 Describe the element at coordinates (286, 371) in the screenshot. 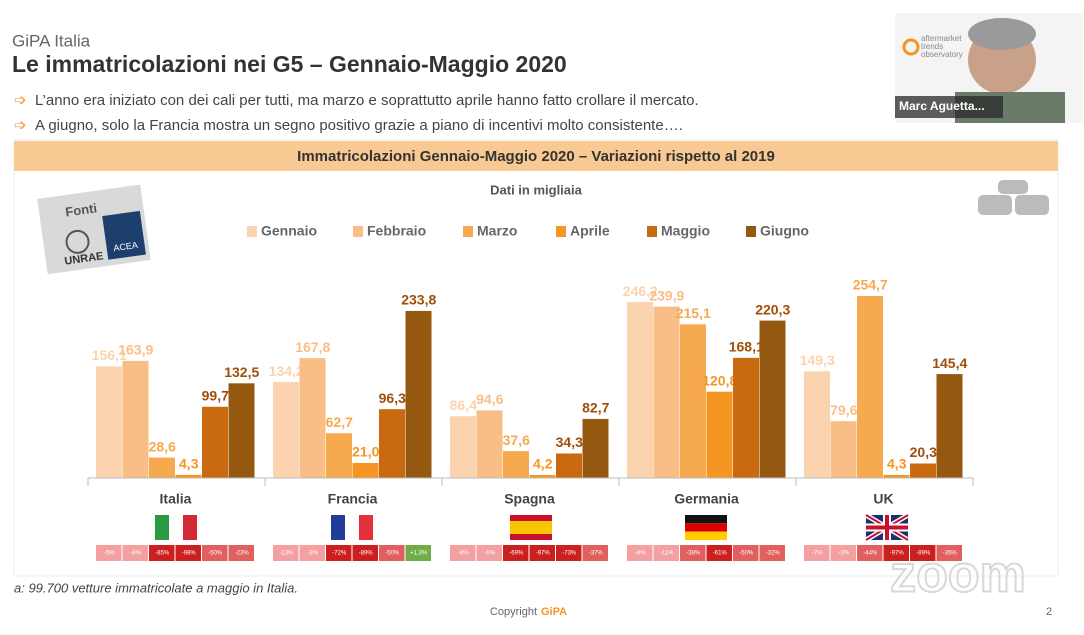

I see `value-label: 134,2` at that location.